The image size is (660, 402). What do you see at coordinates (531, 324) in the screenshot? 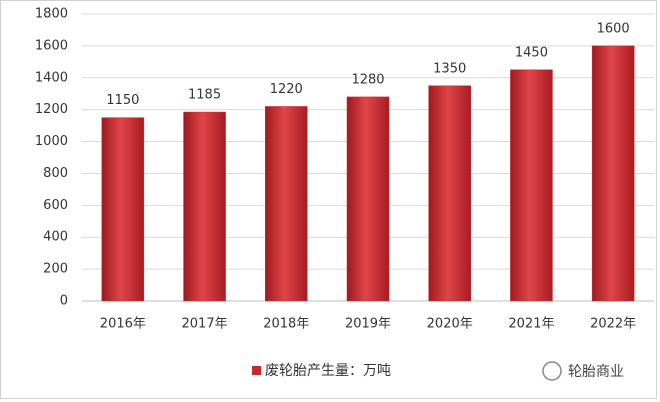
I see `x-tick-label: 2021年` at bounding box center [531, 324].